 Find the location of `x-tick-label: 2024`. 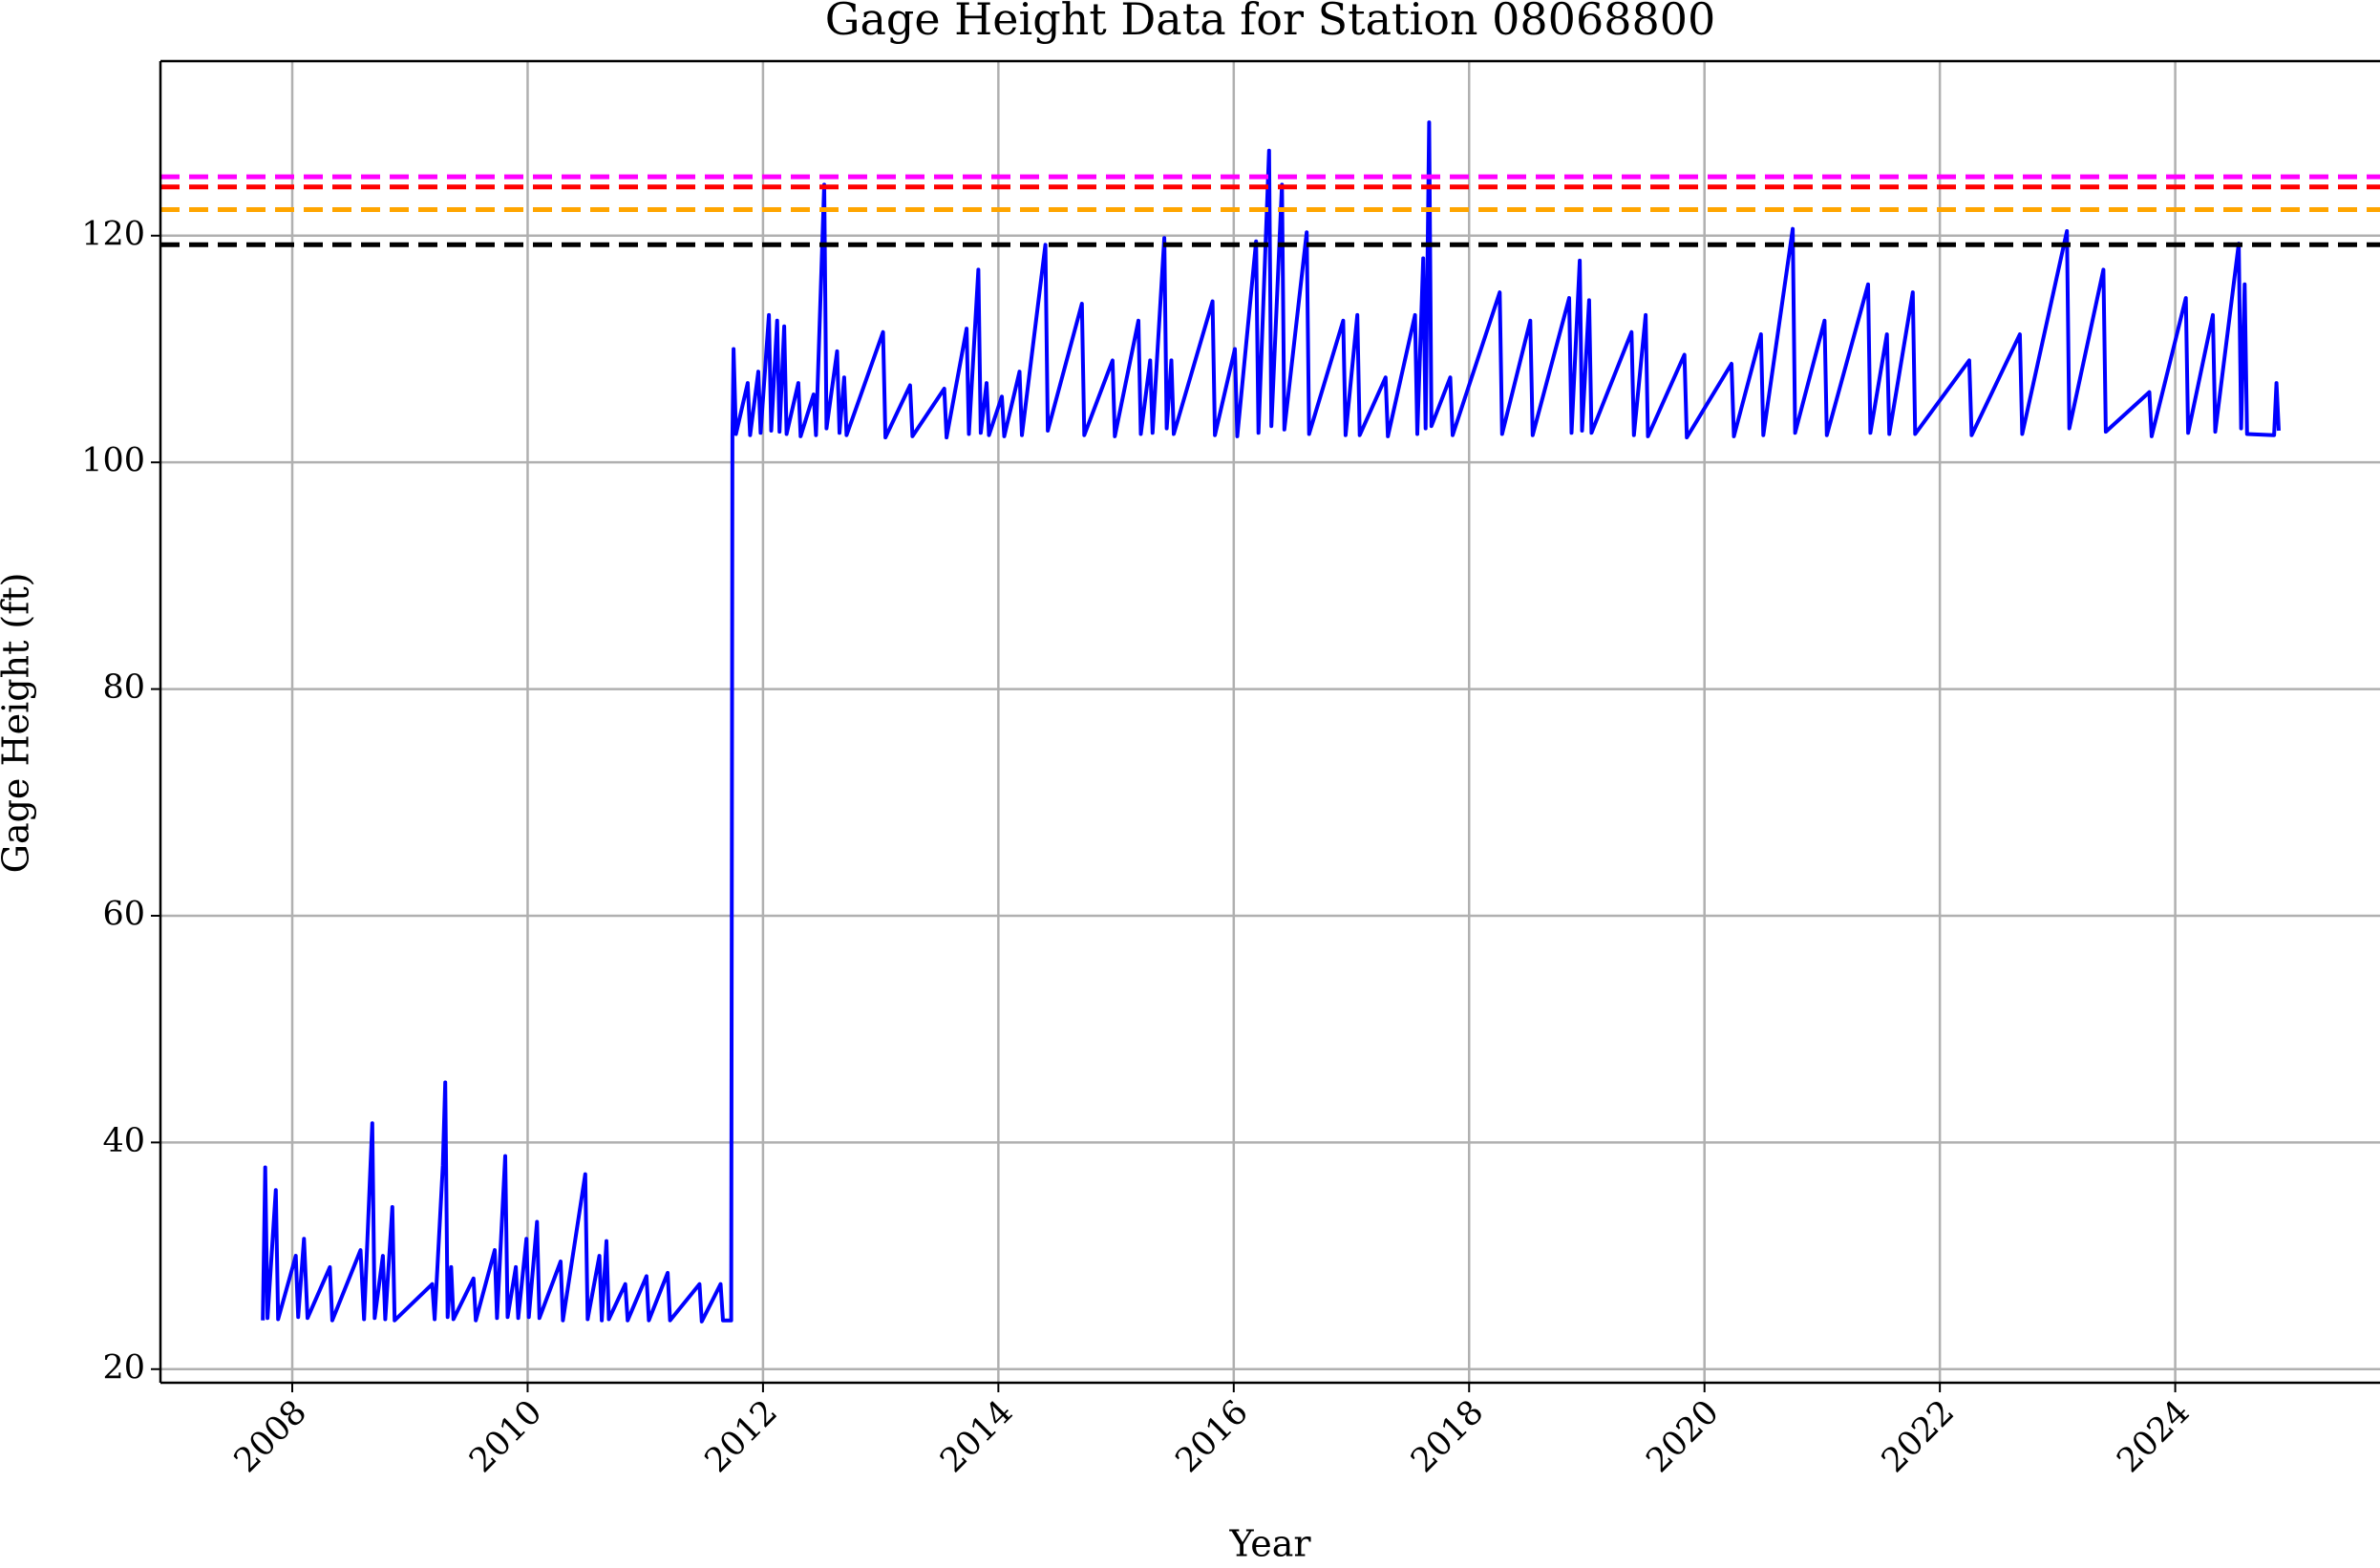

x-tick-label: 2024 is located at coordinates (2153, 1436).